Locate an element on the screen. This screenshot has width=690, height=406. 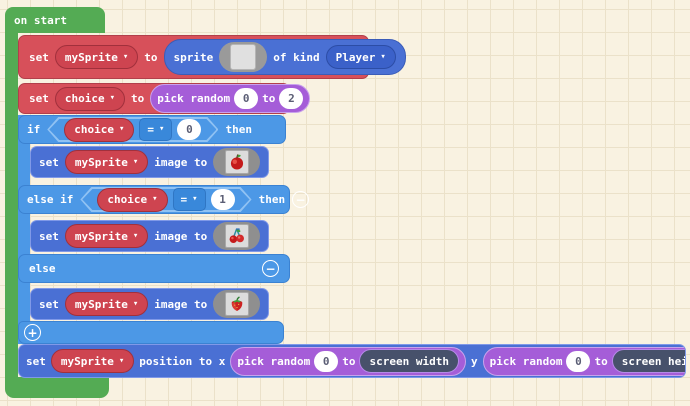
pick-random-y-block: pick random 0 to screen height is located at coordinates (583, 361).